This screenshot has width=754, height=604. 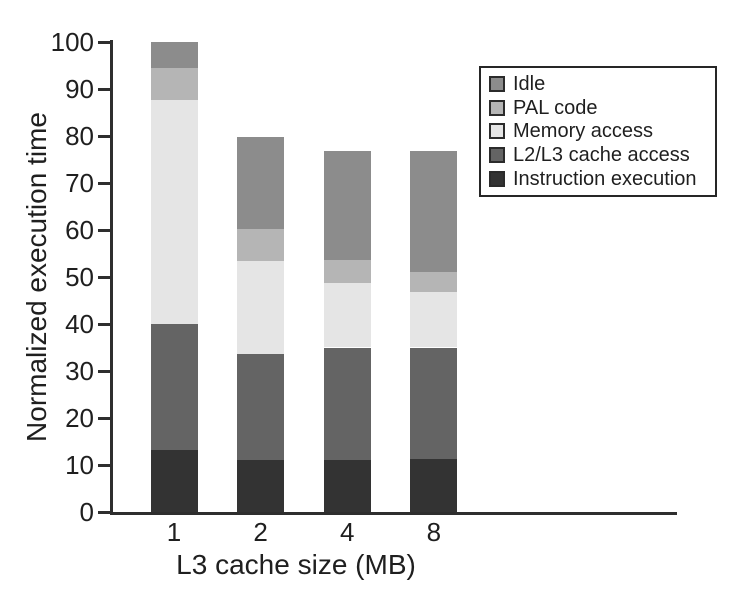 What do you see at coordinates (79, 465) in the screenshot?
I see `y-tick-label: 10` at bounding box center [79, 465].